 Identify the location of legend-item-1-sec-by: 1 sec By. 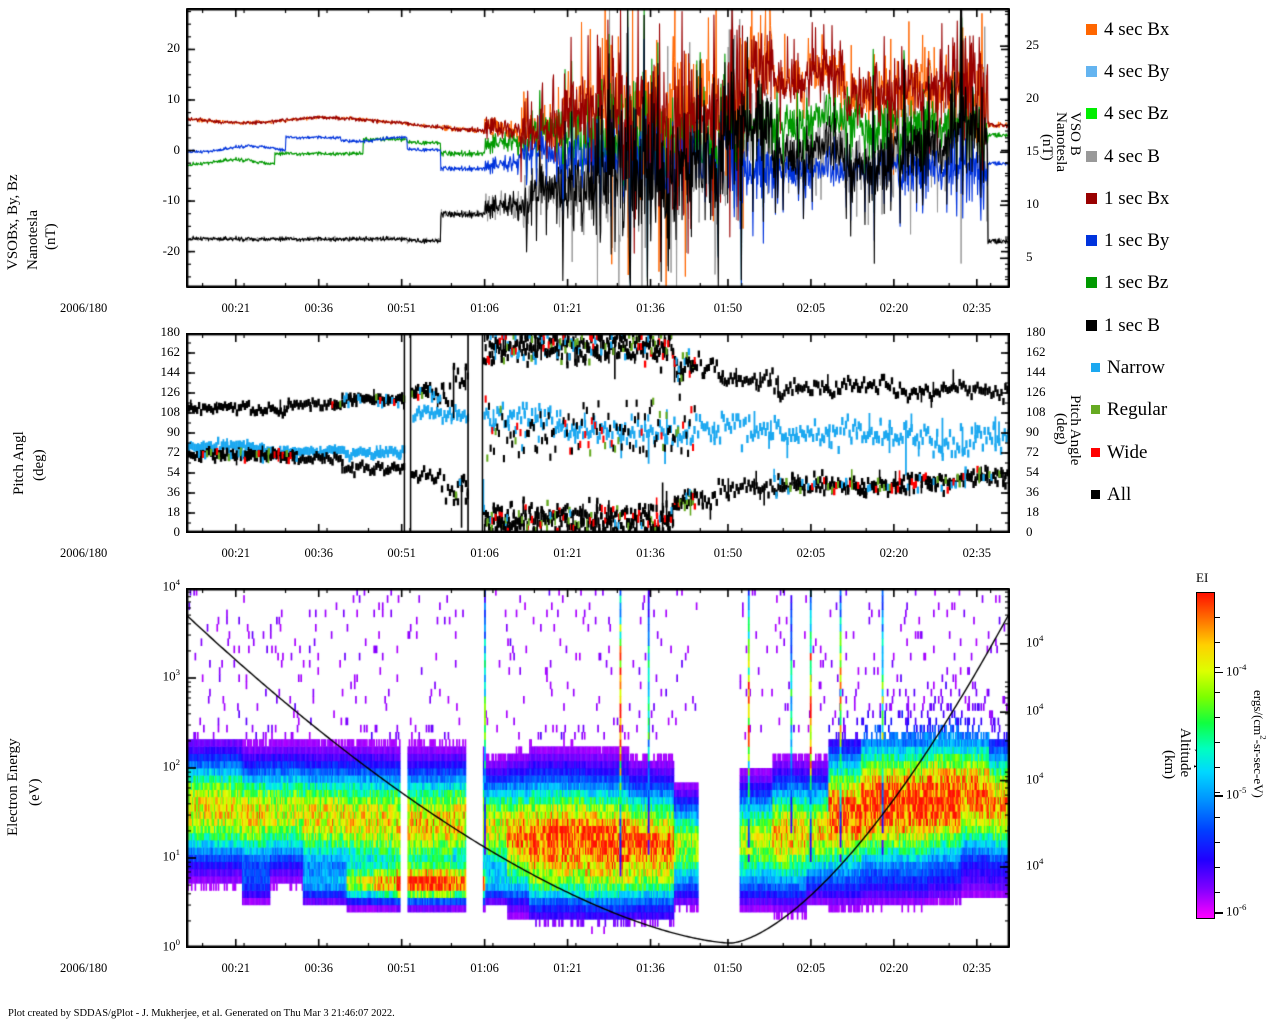
(1181, 240).